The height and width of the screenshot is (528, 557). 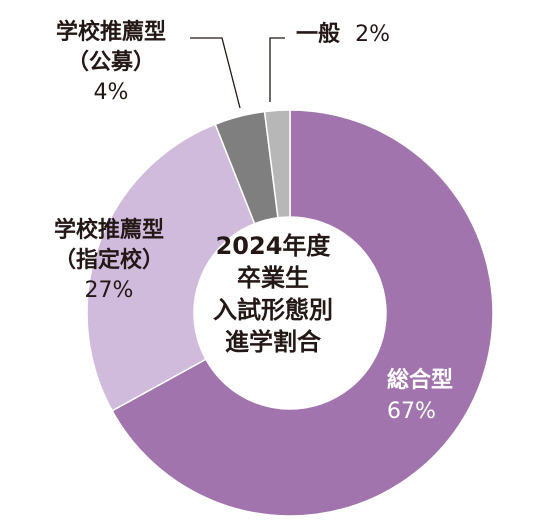 I want to click on title-line: 2024年度, so click(x=273, y=246).